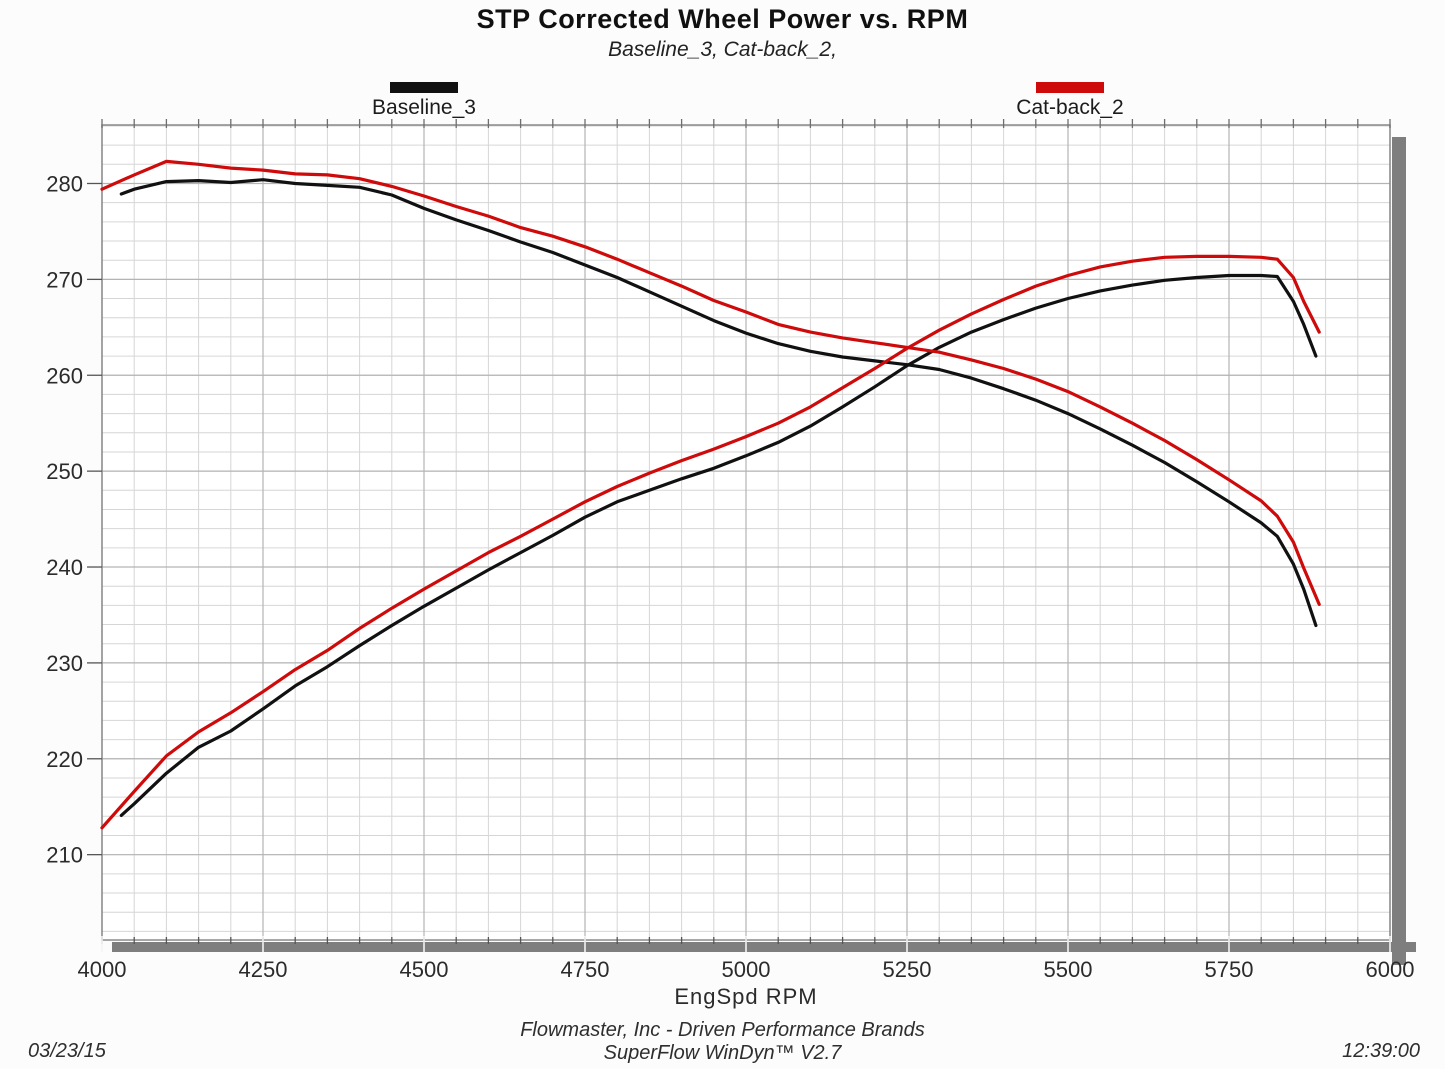 The width and height of the screenshot is (1445, 1069). Describe the element at coordinates (1399, 551) in the screenshot. I see `plot-shadow-right` at that location.